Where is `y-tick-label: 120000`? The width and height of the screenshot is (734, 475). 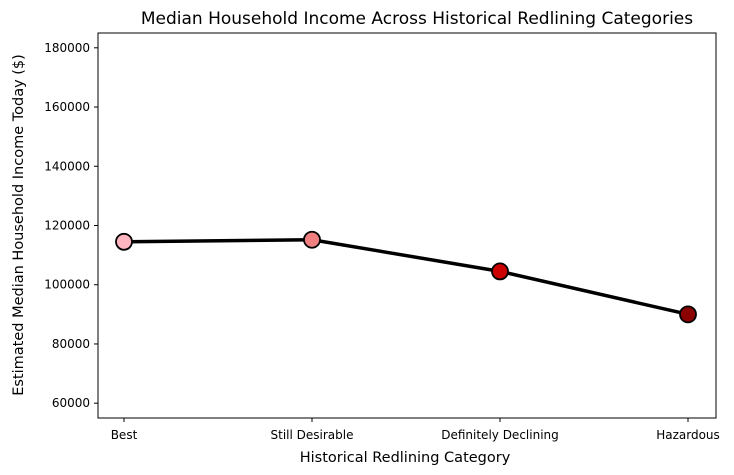
y-tick-label: 120000 is located at coordinates (67, 226).